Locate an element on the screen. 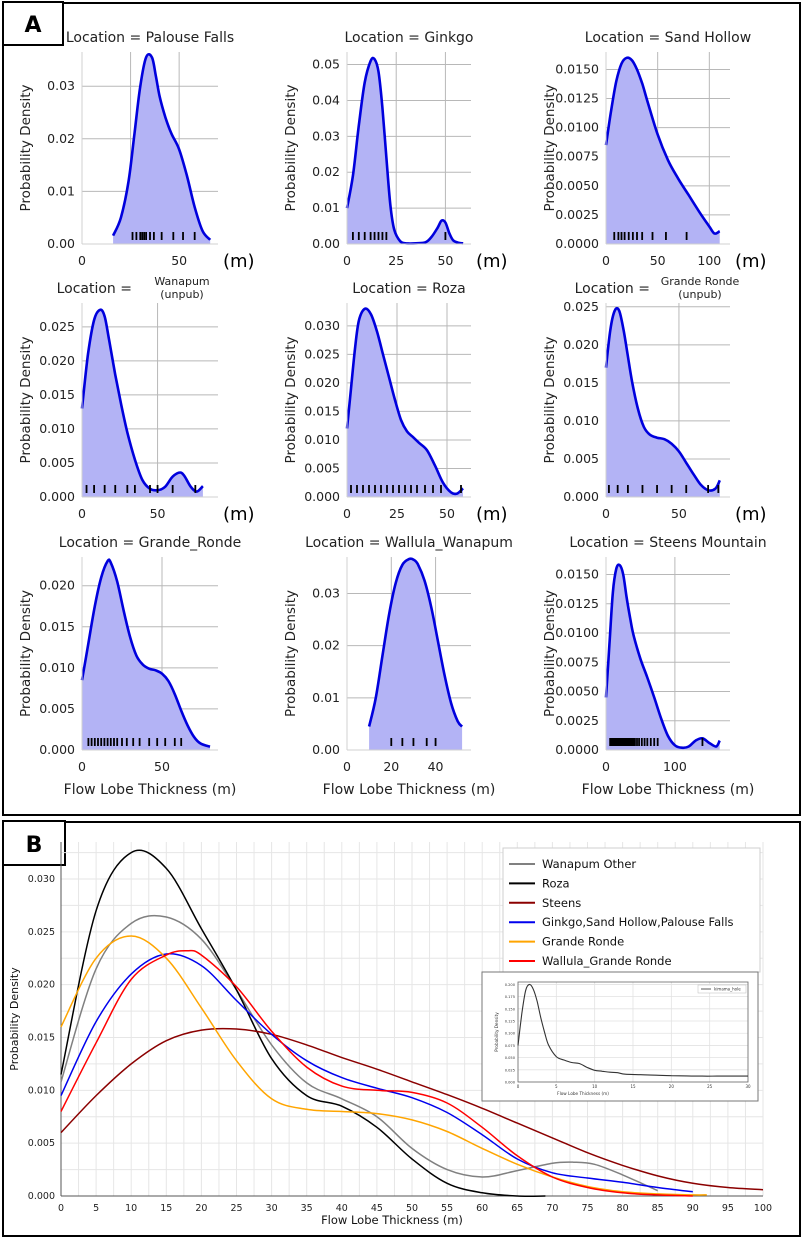 Image resolution: width=803 pixels, height=1240 pixels. y-tick-label: 0.0150 is located at coordinates (577, 574).